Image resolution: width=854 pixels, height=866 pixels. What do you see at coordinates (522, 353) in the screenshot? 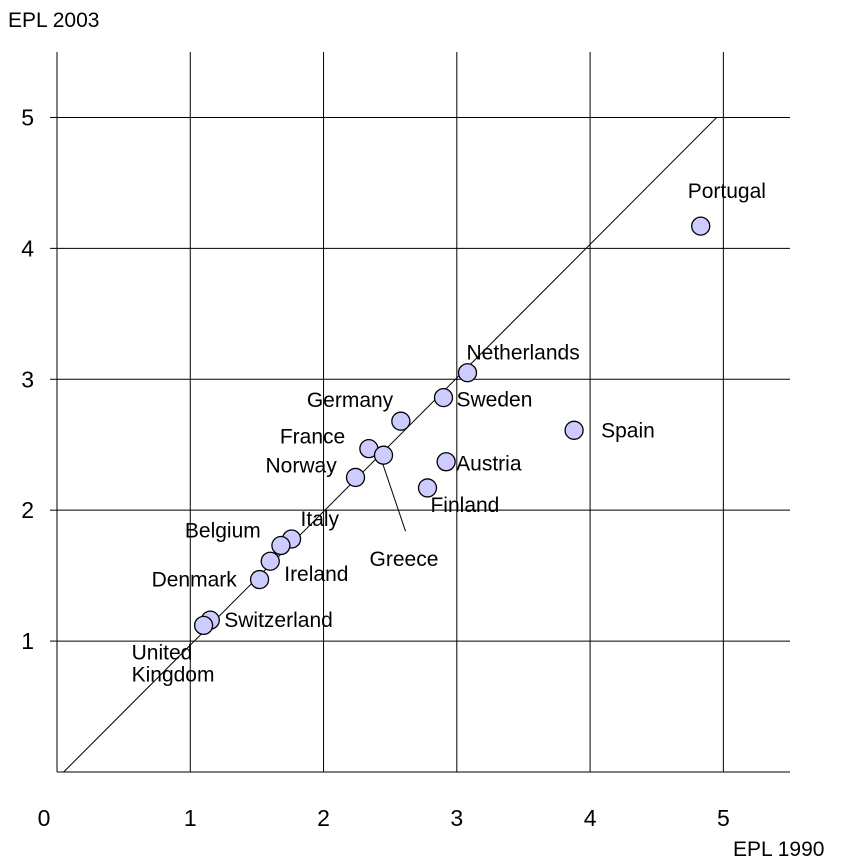
I see `point-label-netherlands: Netherlands` at bounding box center [522, 353].